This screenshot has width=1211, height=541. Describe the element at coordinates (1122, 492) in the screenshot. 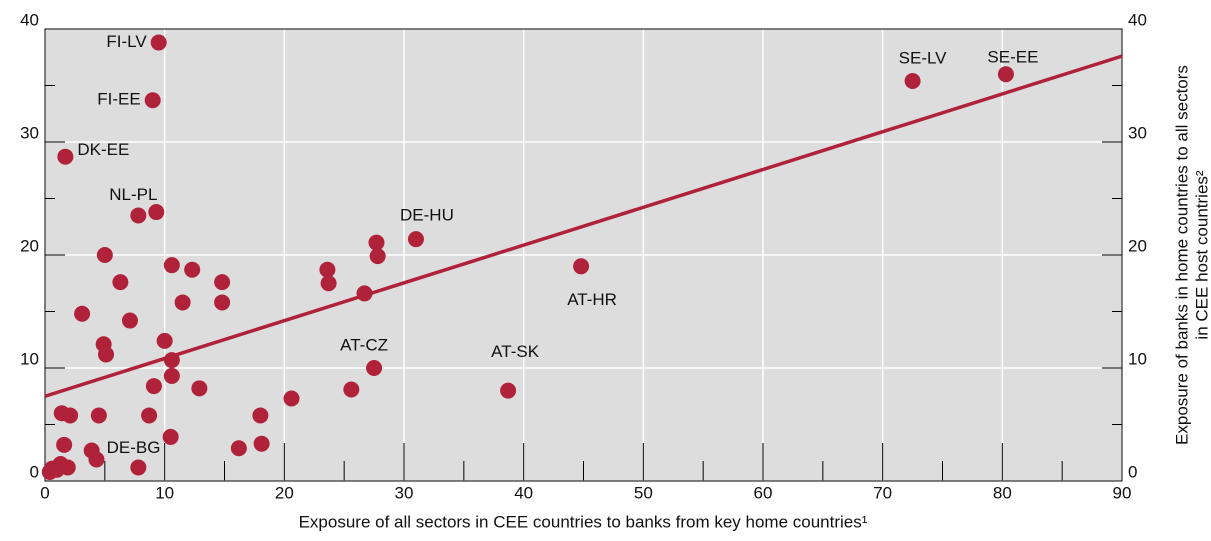

I see `x-tick-label: 90` at that location.